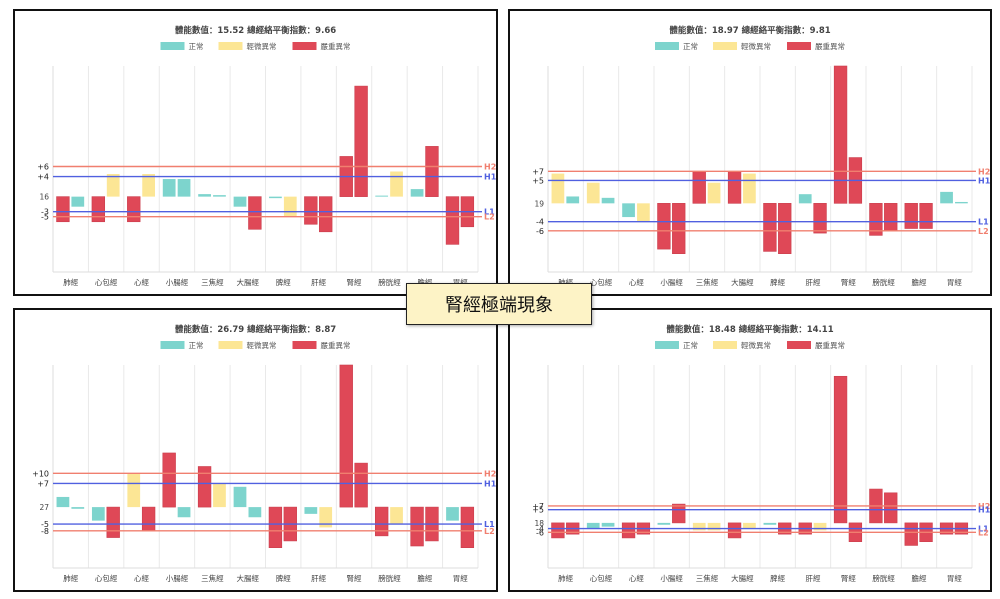 This screenshot has width=1000, height=599. Describe the element at coordinates (671, 578) in the screenshot. I see `category-label-小腸經: 小腸經` at that location.